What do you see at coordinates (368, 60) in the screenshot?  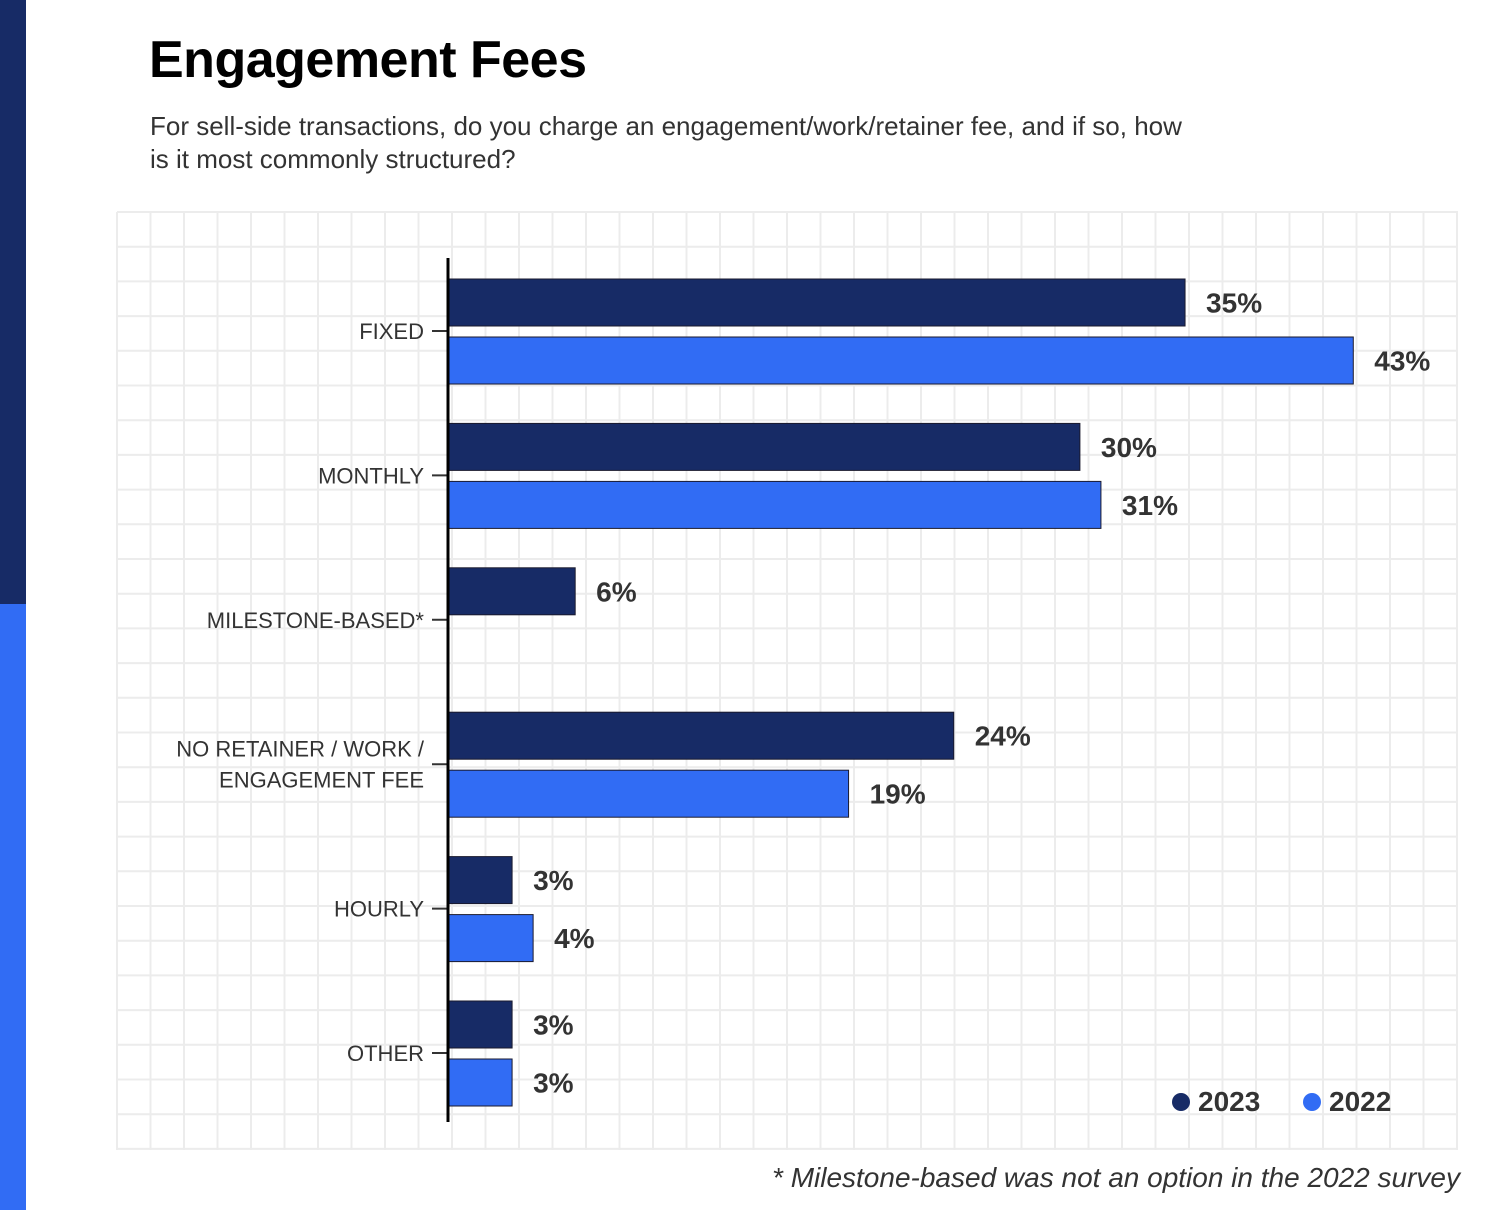 I see `chart-title: Engagement Fees` at bounding box center [368, 60].